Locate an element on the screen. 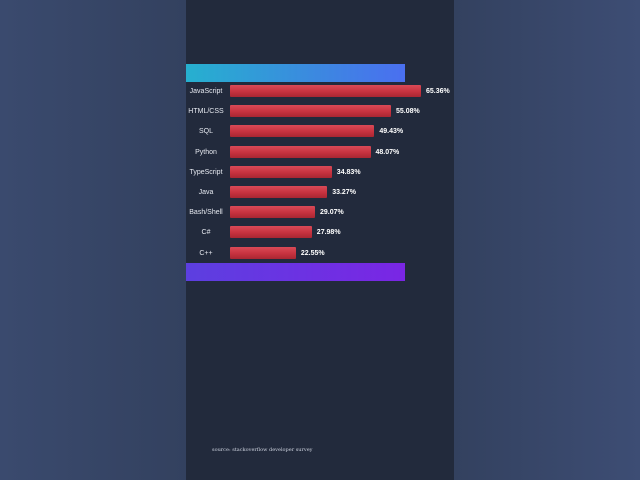 Image resolution: width=640 pixels, height=480 pixels. value-label: 49.43% is located at coordinates (391, 132).